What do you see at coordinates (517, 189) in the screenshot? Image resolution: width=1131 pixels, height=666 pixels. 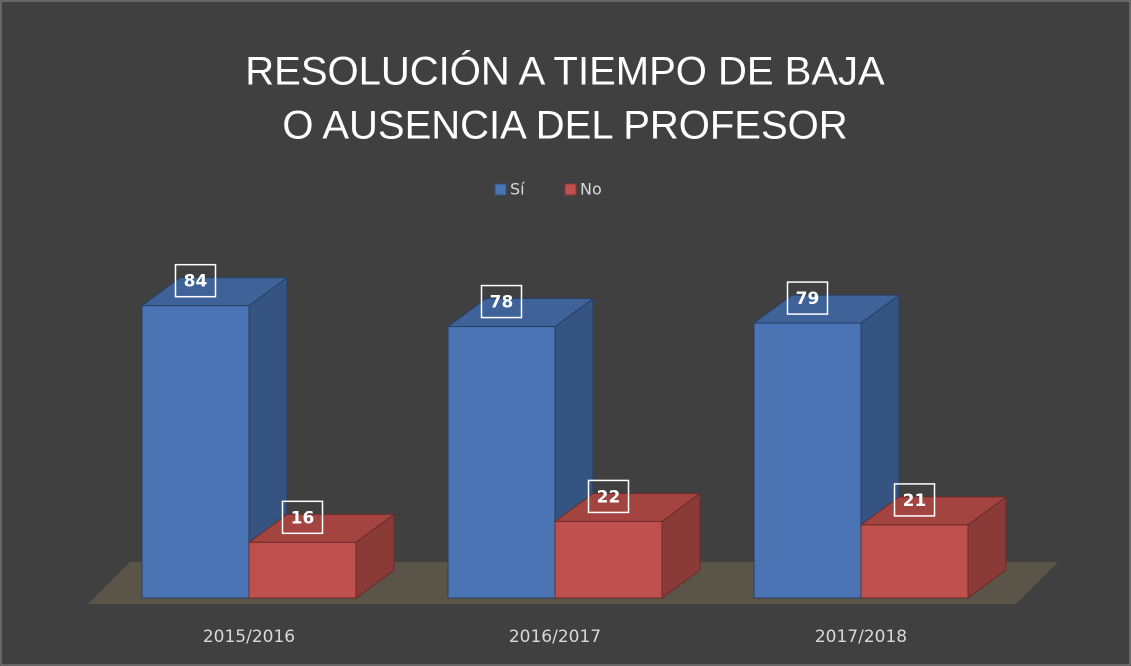 I see `legend-label: Sí` at bounding box center [517, 189].